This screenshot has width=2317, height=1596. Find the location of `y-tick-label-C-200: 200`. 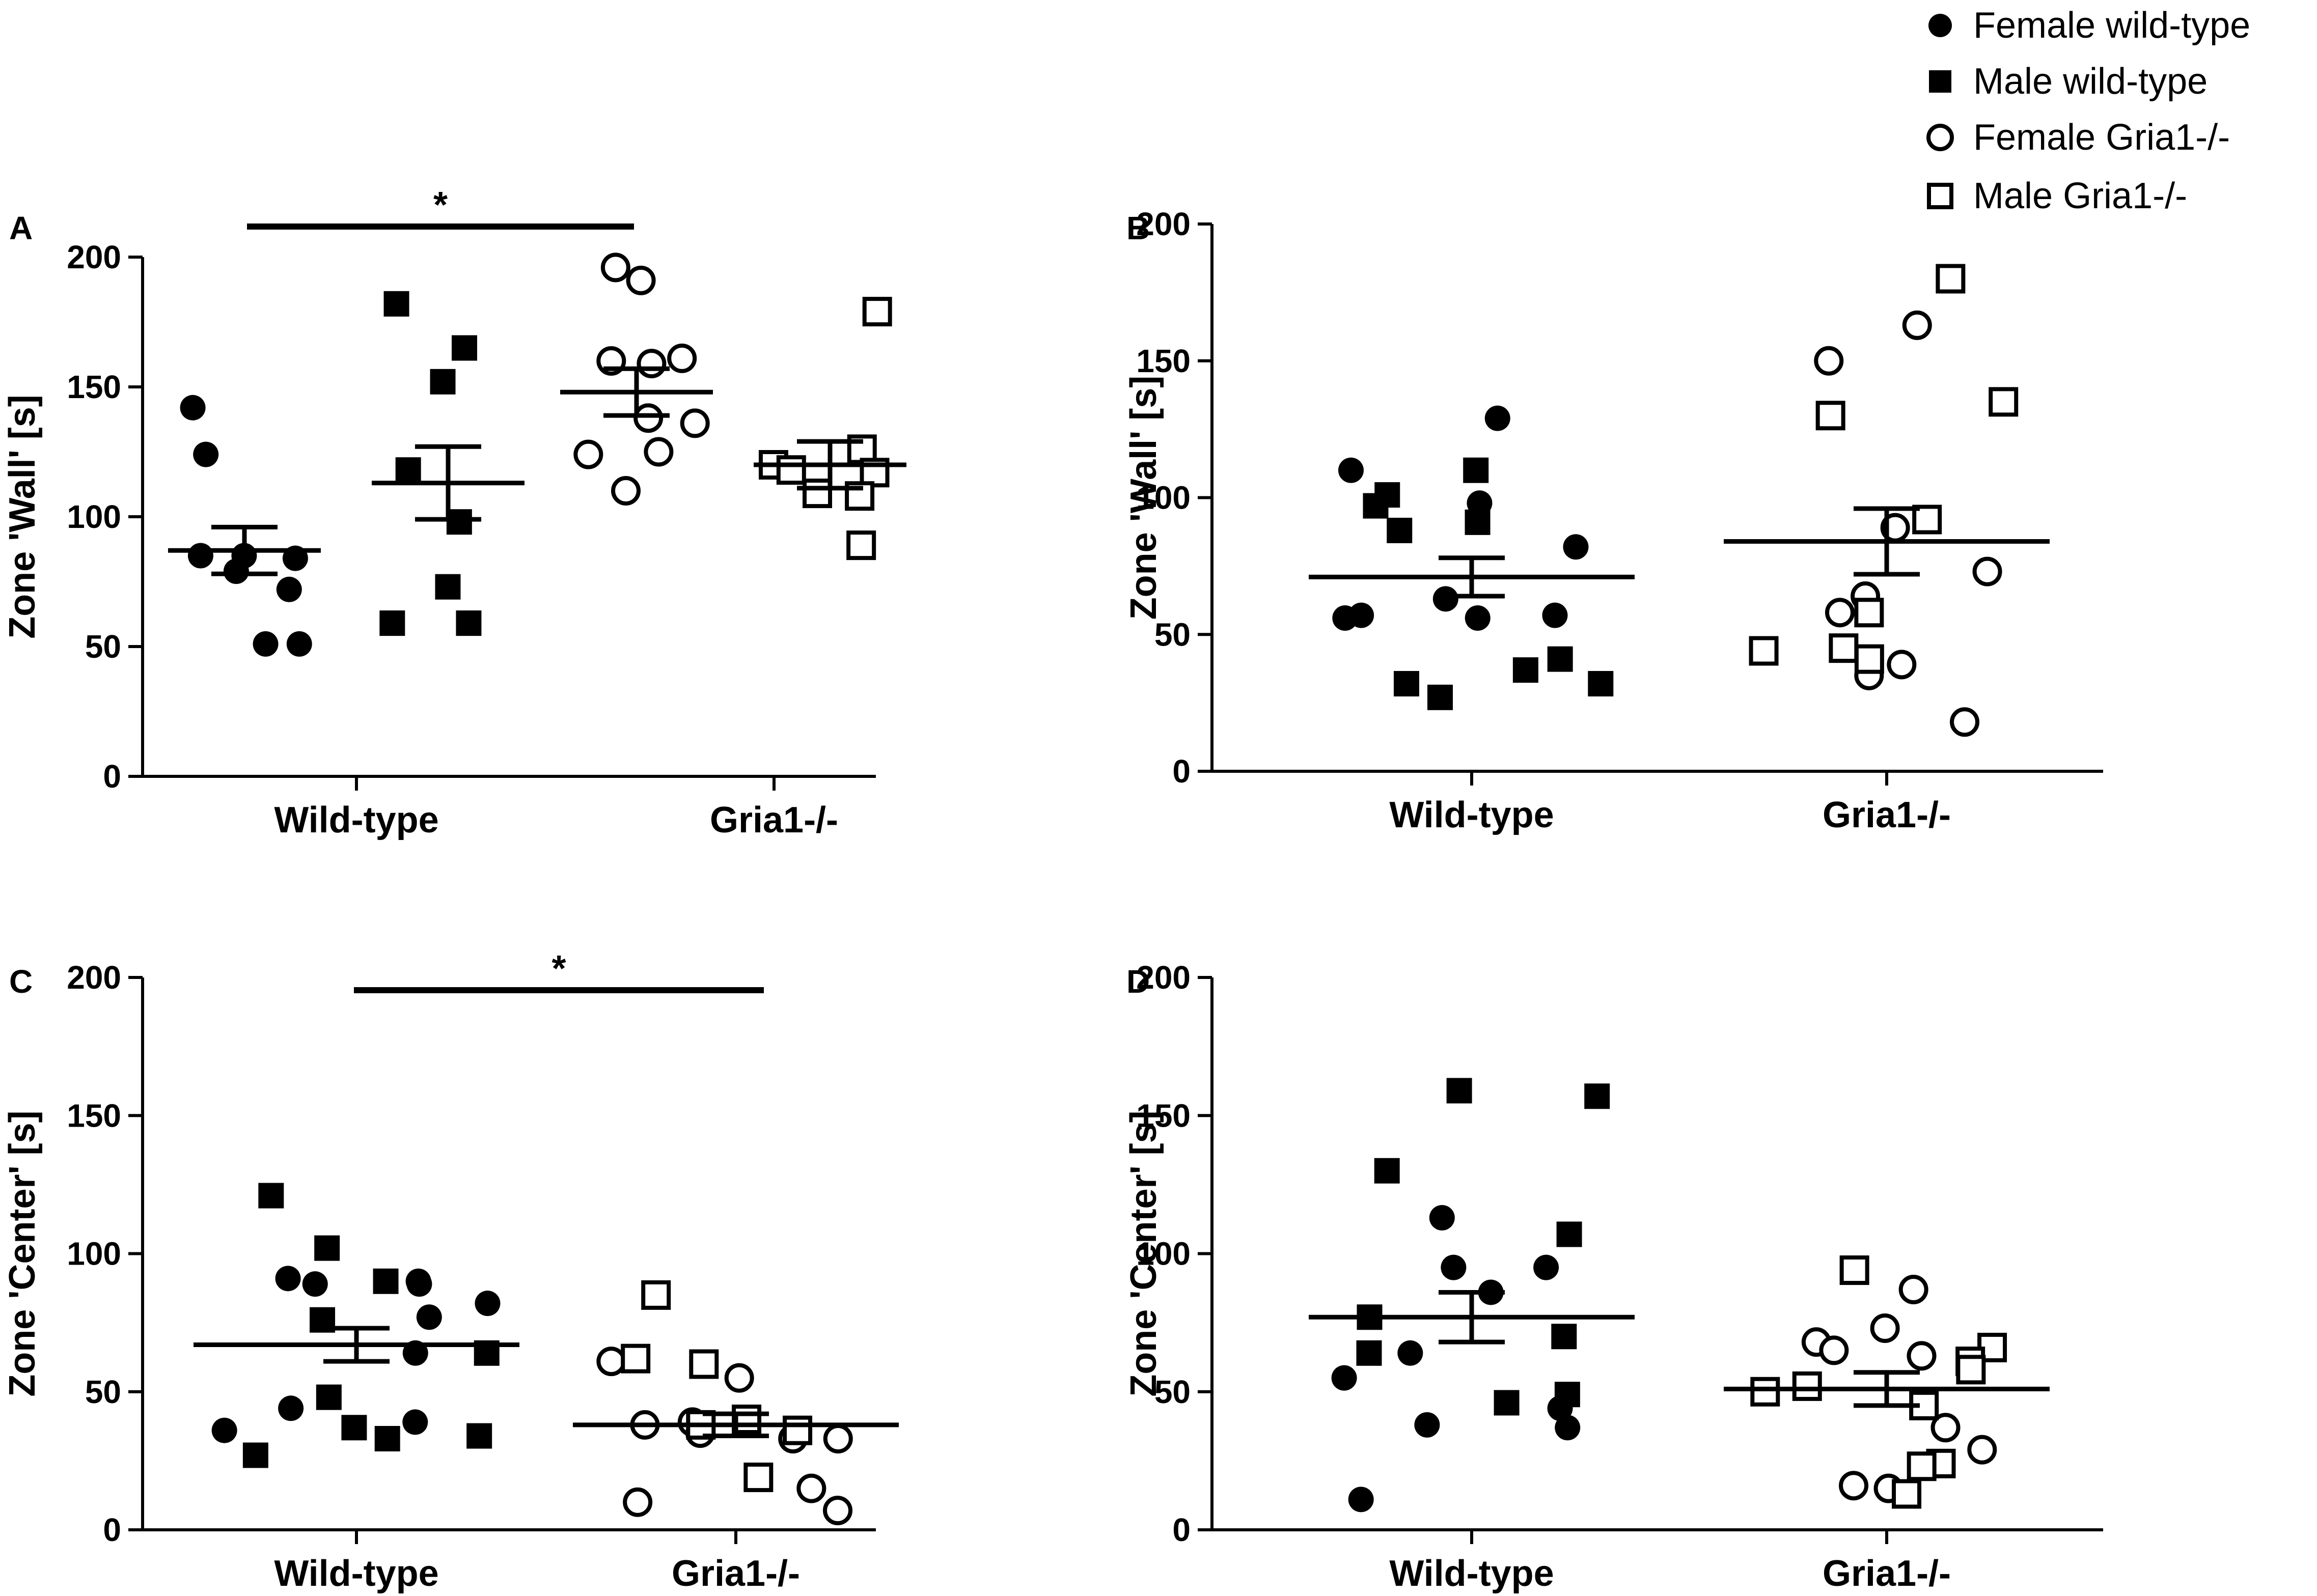

y-tick-label-C-200: 200 is located at coordinates (94, 977).